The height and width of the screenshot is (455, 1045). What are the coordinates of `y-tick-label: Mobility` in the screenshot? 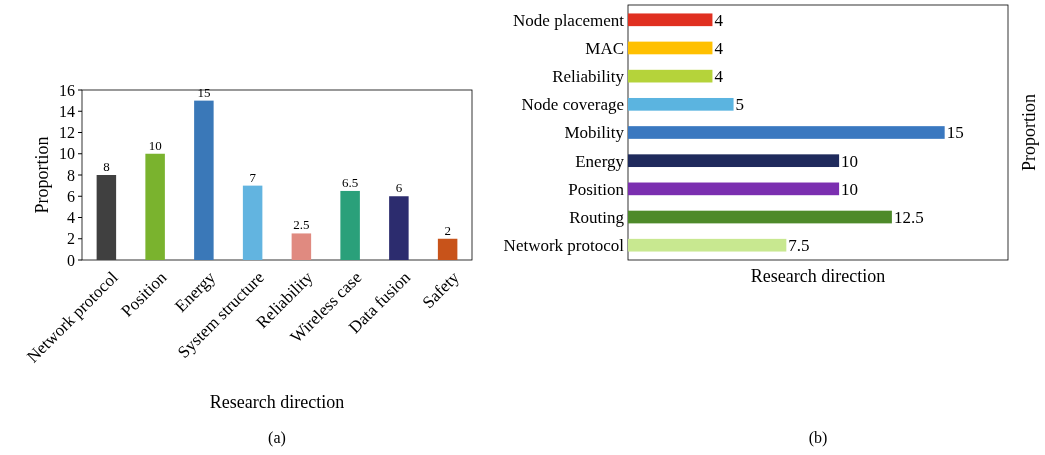 It's located at (594, 133).